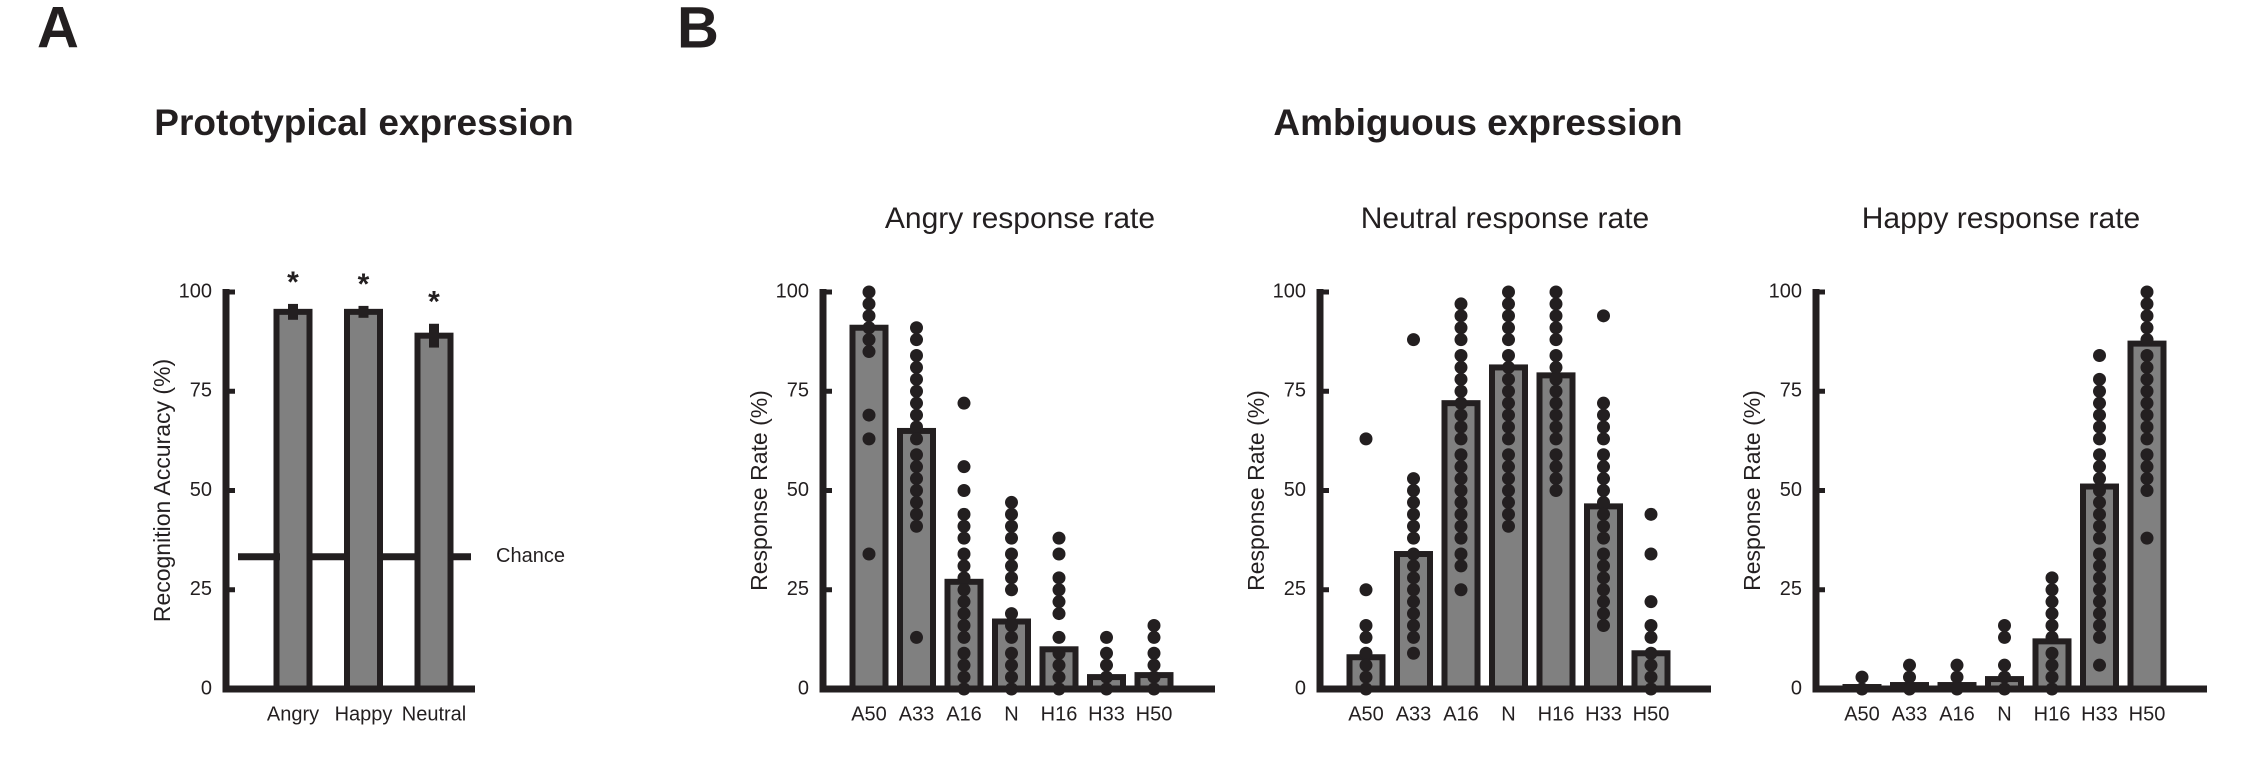 This screenshot has height=768, width=2246. What do you see at coordinates (1508, 714) in the screenshot?
I see `x-tick-label: N` at bounding box center [1508, 714].